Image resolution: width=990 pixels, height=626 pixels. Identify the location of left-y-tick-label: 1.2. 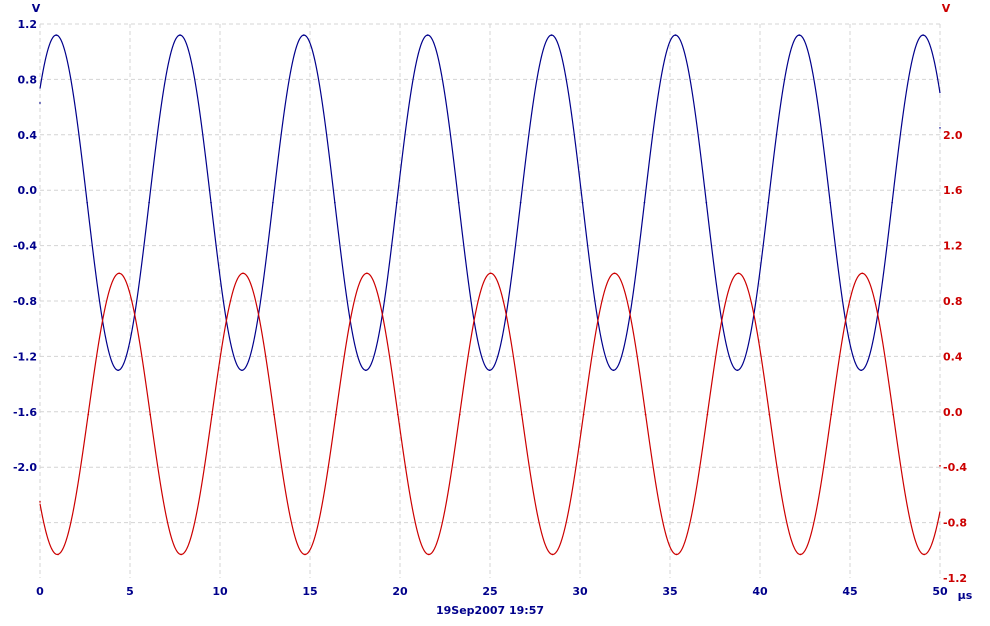
(28, 24).